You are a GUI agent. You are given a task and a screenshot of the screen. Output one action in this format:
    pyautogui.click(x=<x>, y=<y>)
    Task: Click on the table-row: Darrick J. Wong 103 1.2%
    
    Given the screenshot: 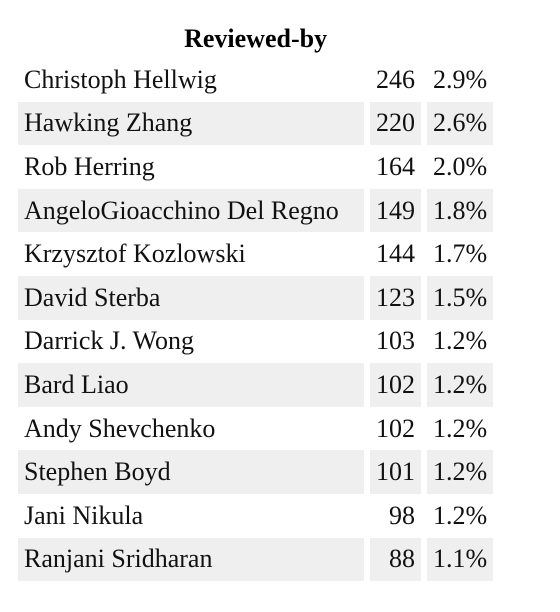 What is the action you would take?
    pyautogui.click(x=255, y=342)
    